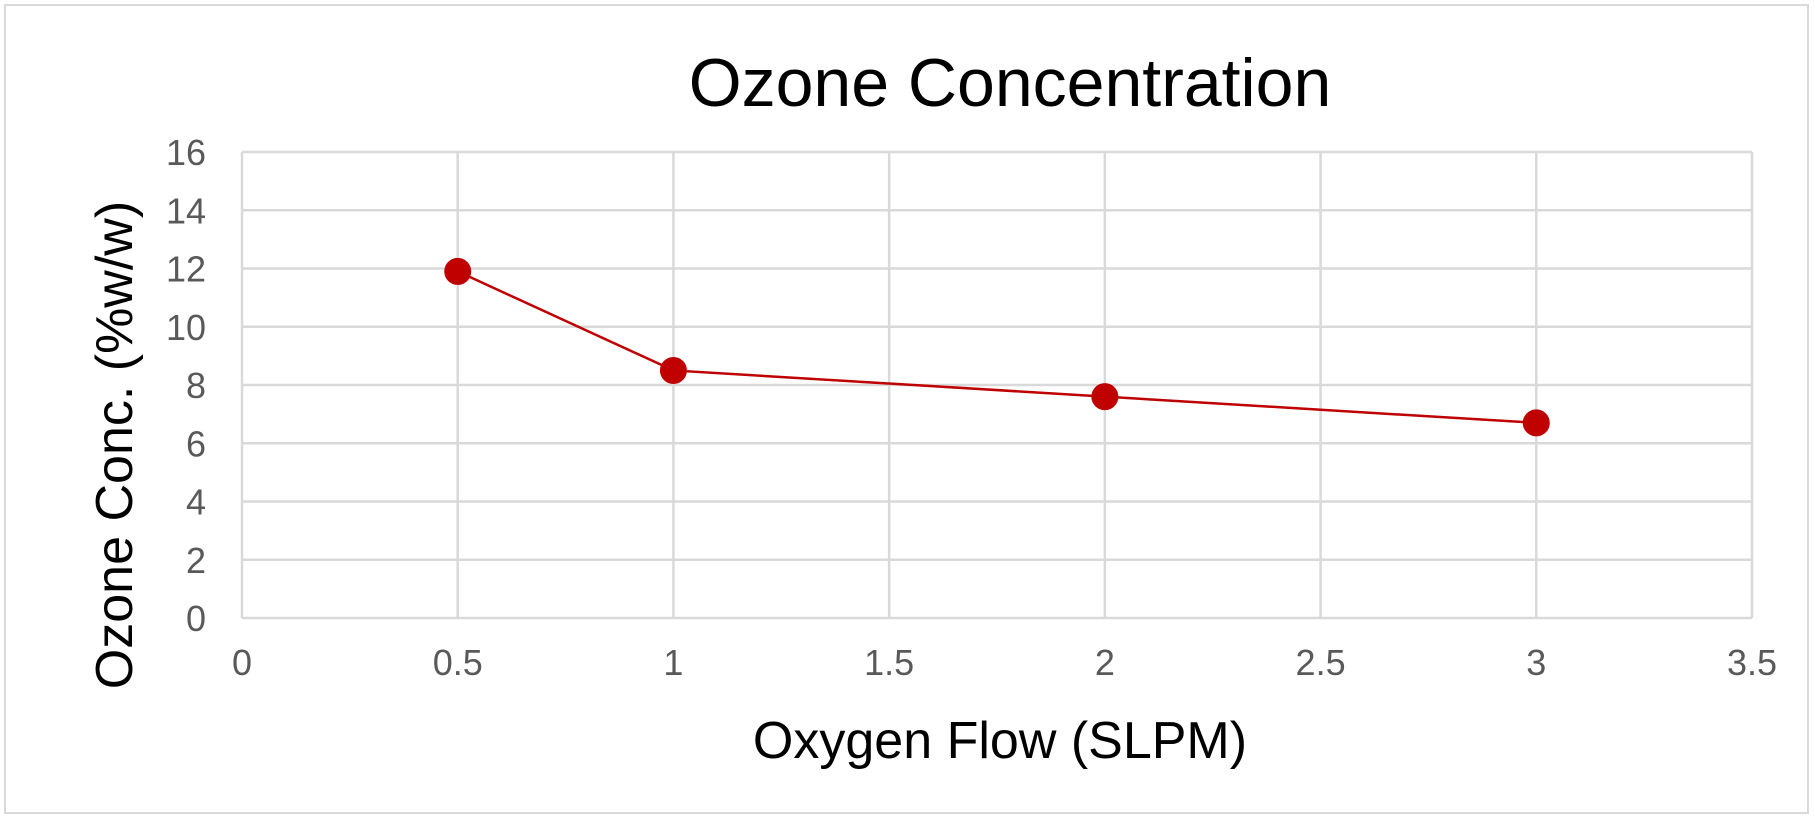  What do you see at coordinates (889, 662) in the screenshot?
I see `x-tick-label: 1.5` at bounding box center [889, 662].